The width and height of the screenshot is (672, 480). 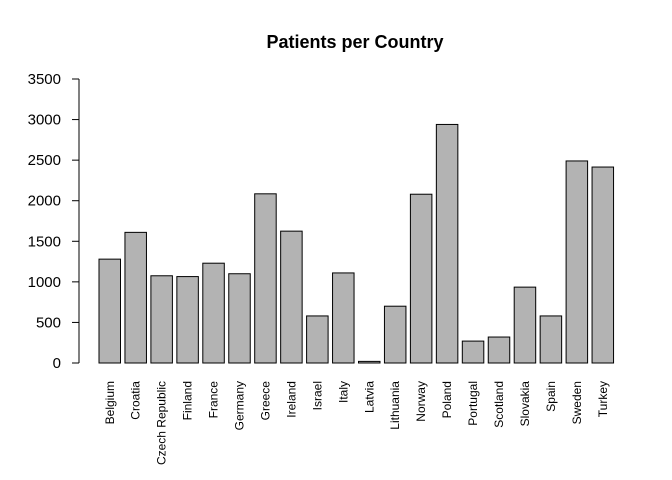 I want to click on y-tick-label: 3000, so click(x=44, y=120).